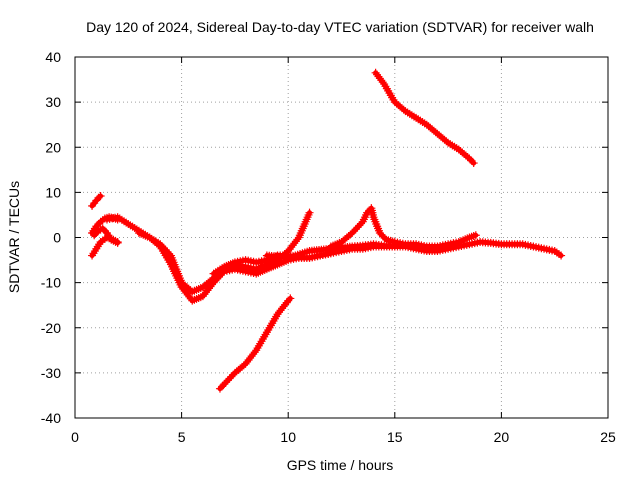  What do you see at coordinates (57, 238) in the screenshot?
I see `y-tick-label: 0` at bounding box center [57, 238].